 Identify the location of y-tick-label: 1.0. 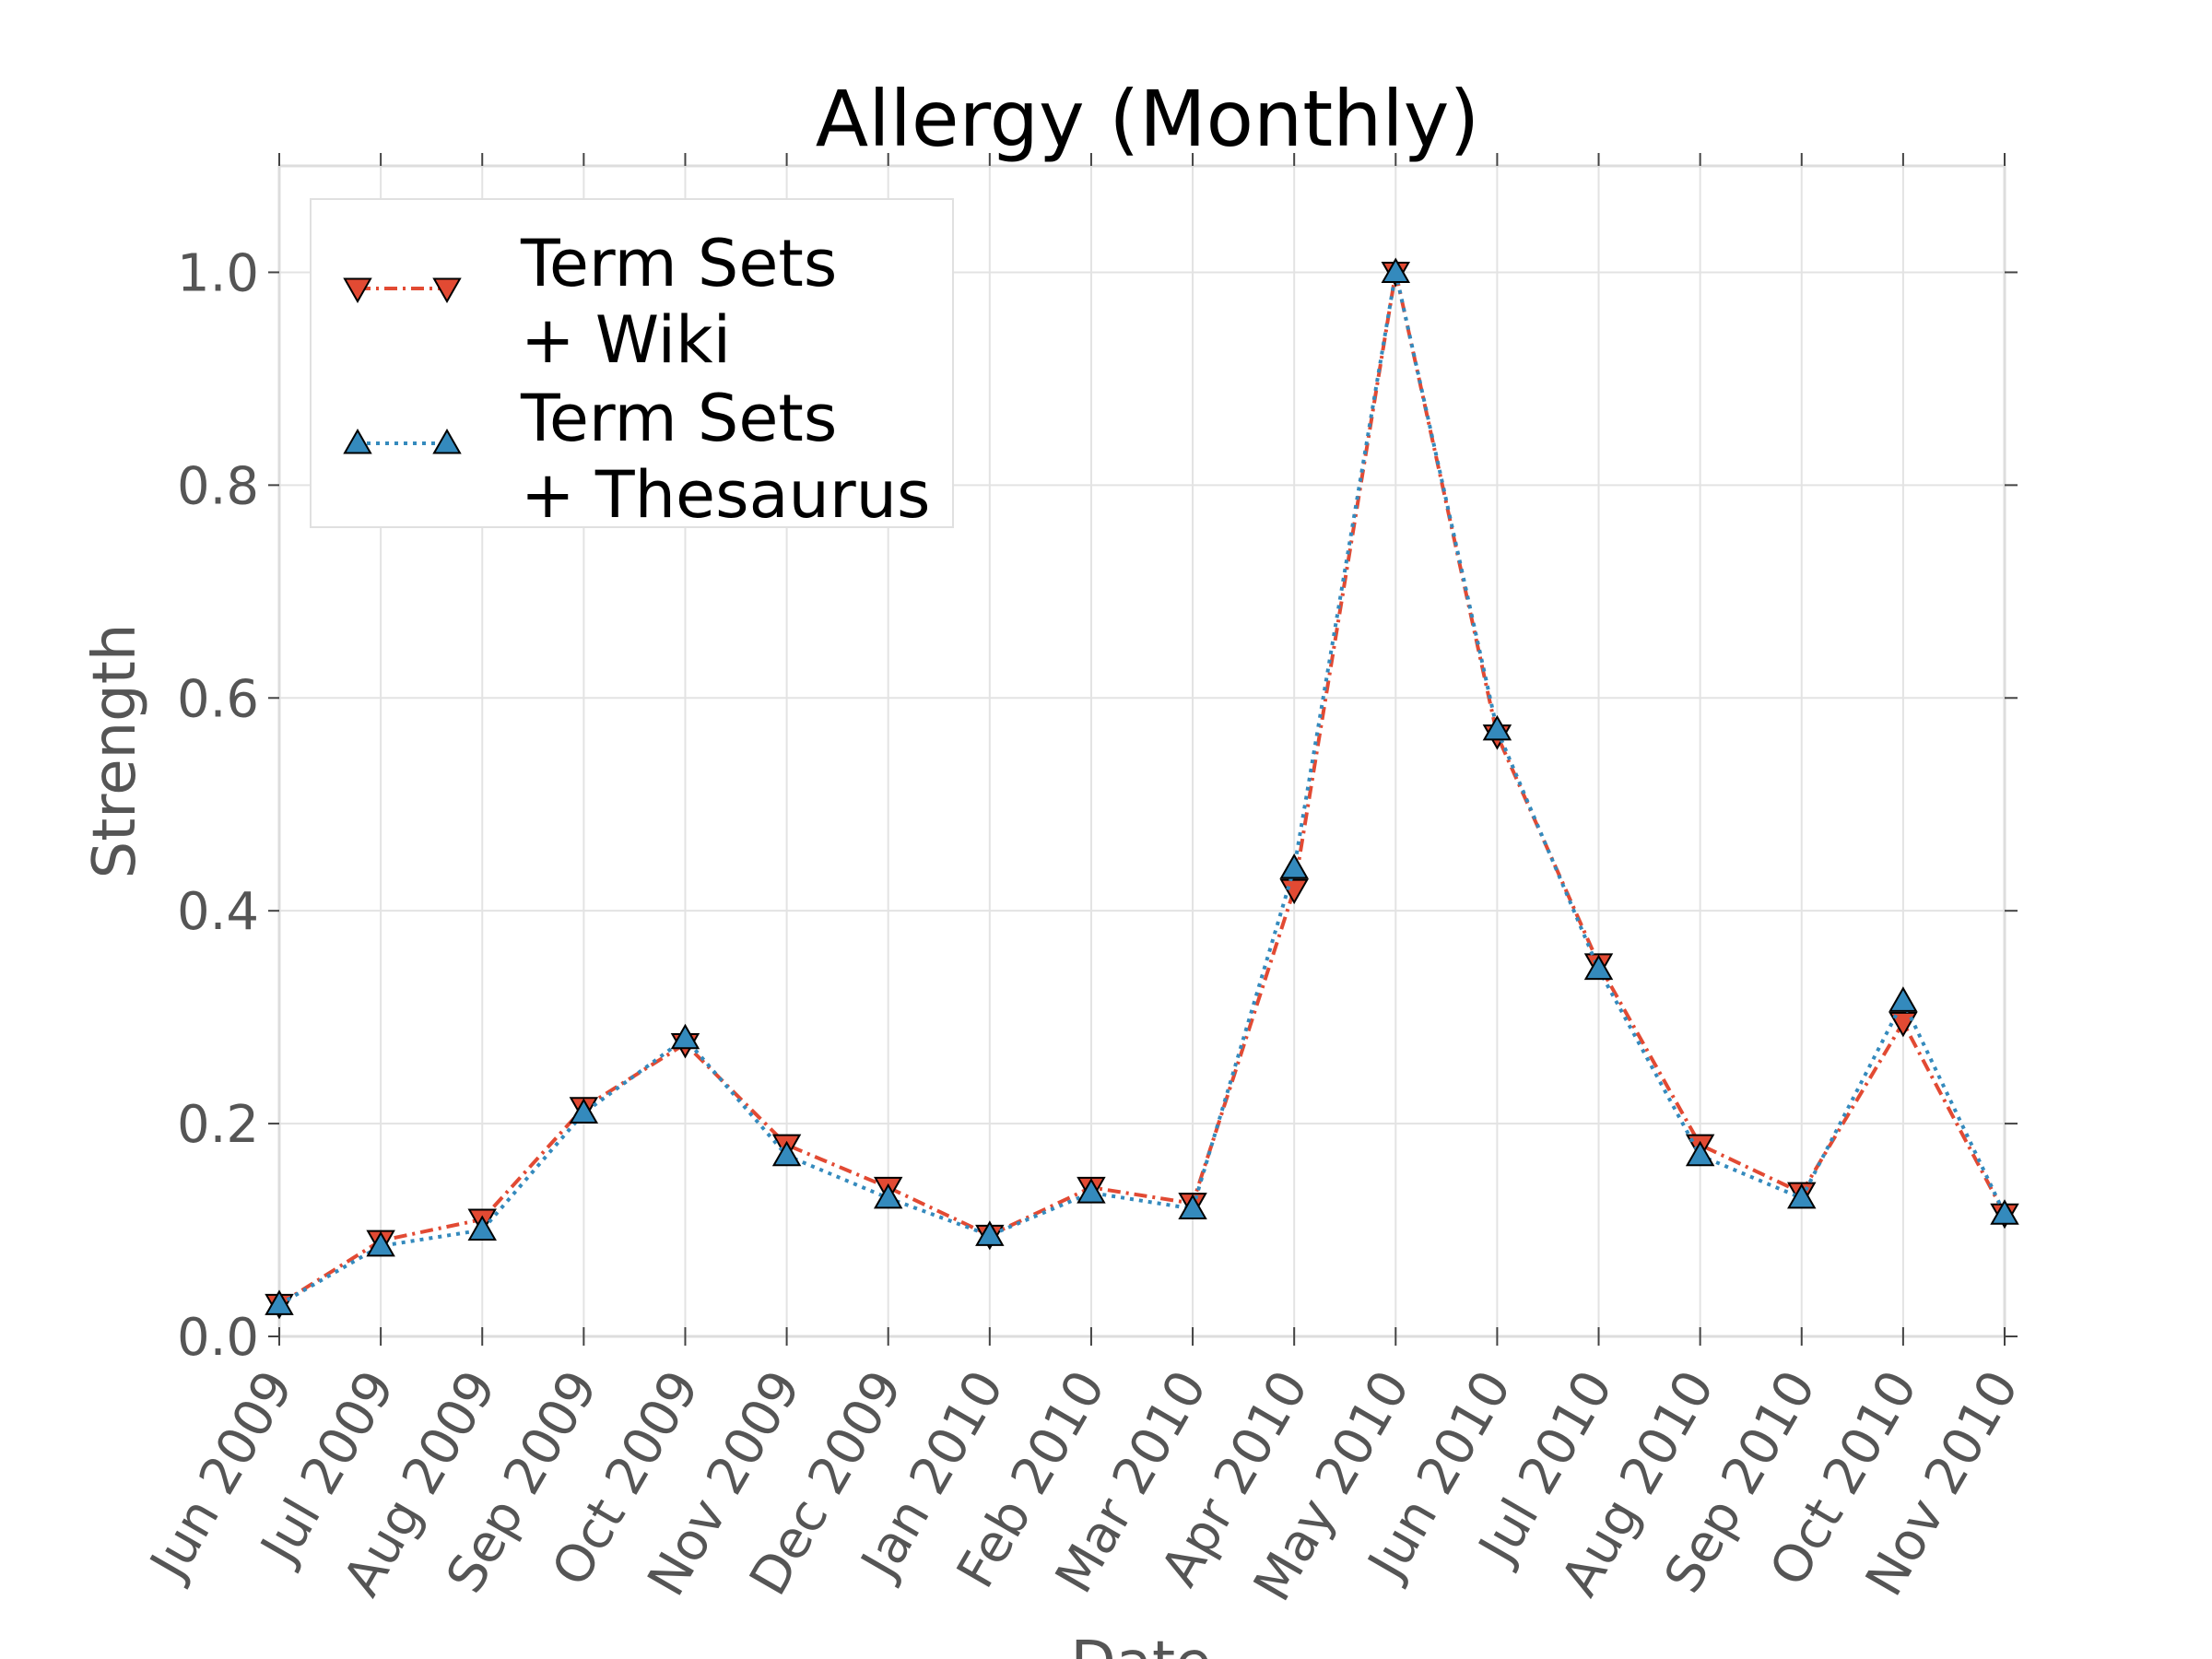
(218, 273).